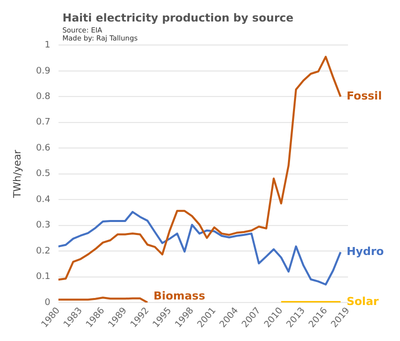 The image size is (400, 341). Describe the element at coordinates (43, 97) in the screenshot. I see `y-tick-label: 0.8` at that location.